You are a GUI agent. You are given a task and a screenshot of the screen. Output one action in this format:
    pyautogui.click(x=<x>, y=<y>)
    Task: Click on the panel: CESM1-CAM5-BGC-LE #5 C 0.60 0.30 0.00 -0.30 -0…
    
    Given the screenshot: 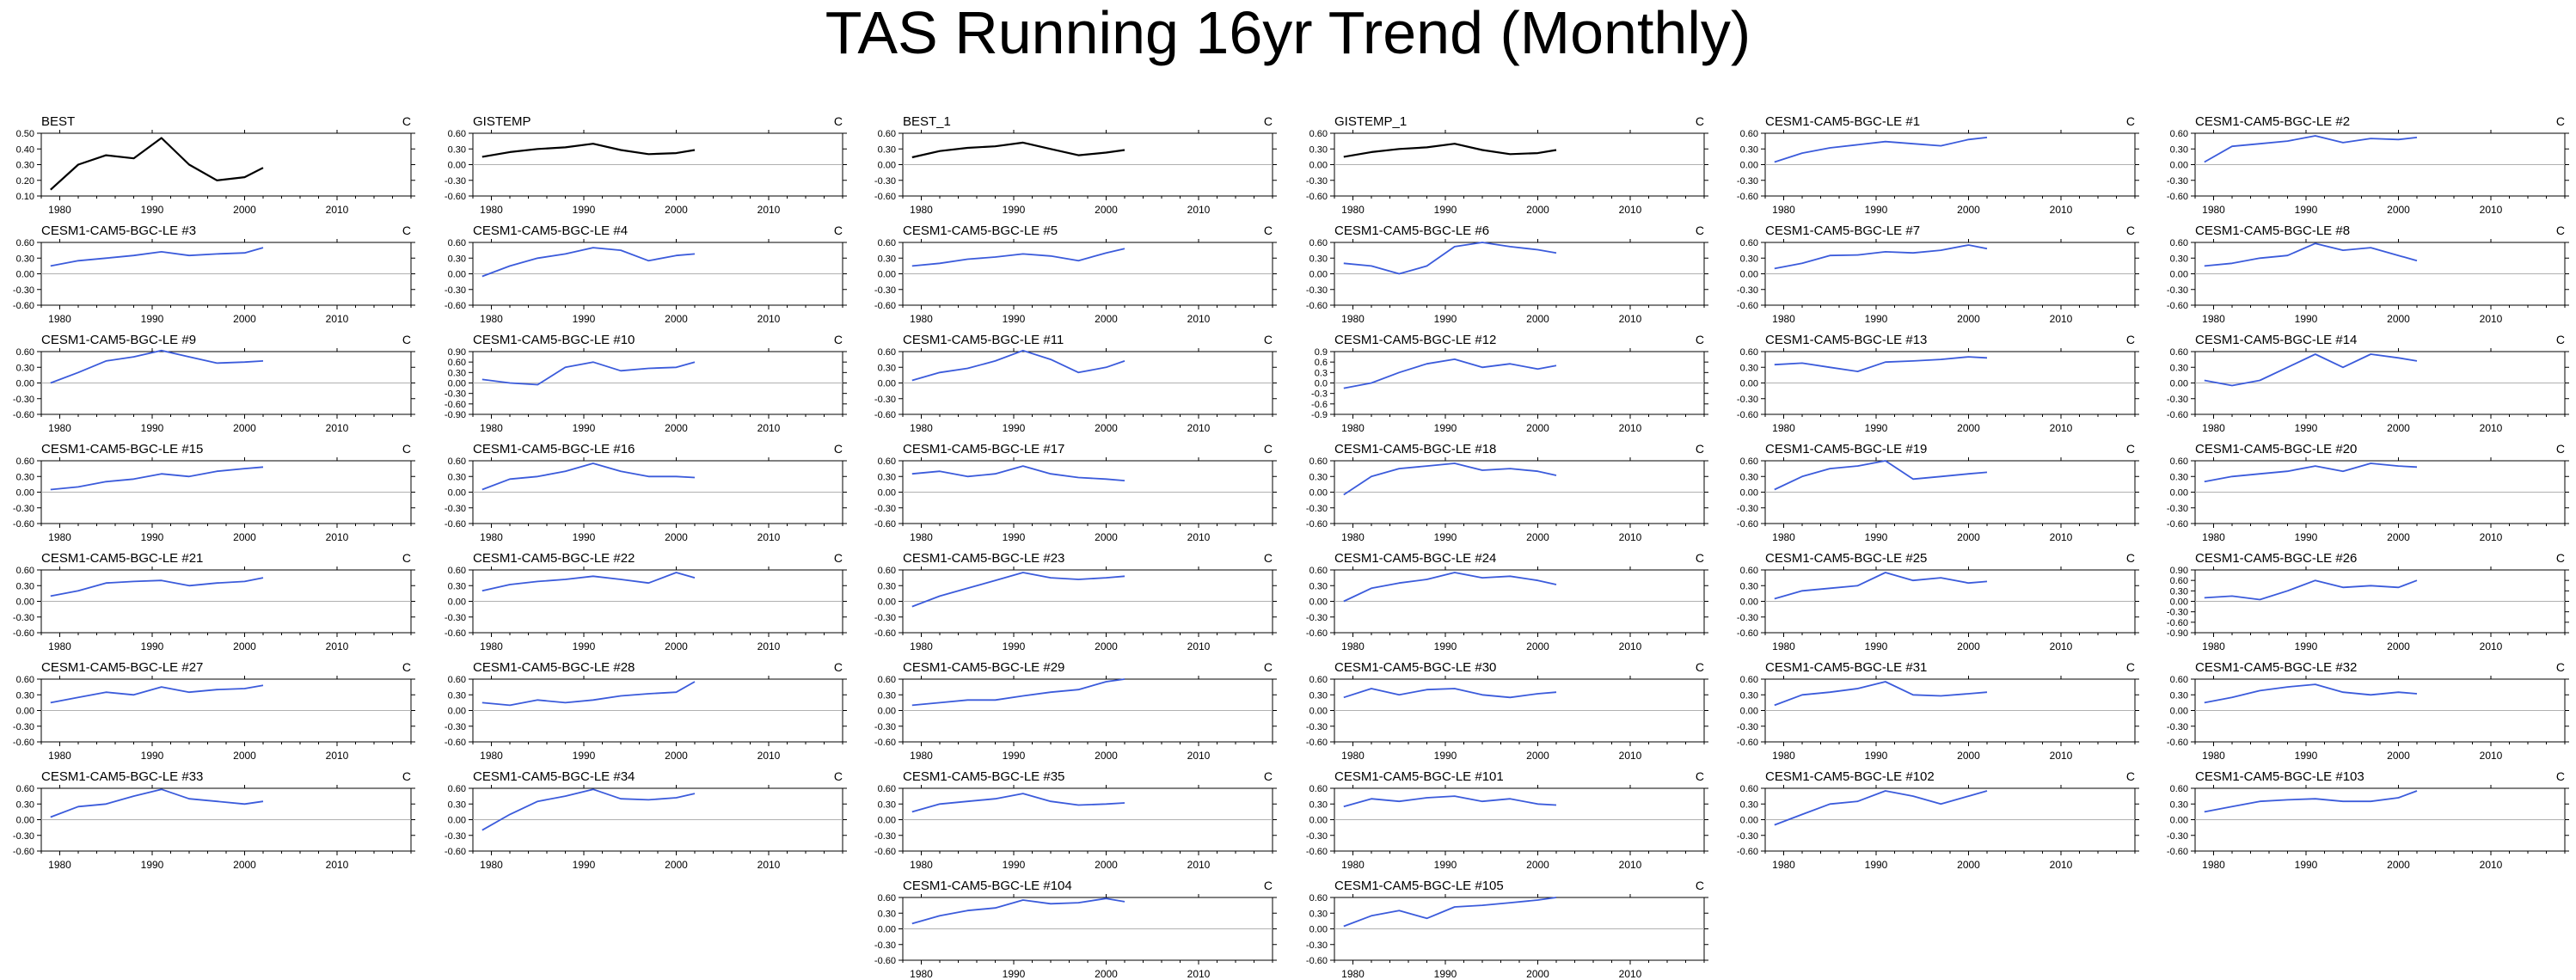 What is the action you would take?
    pyautogui.click(x=1075, y=274)
    